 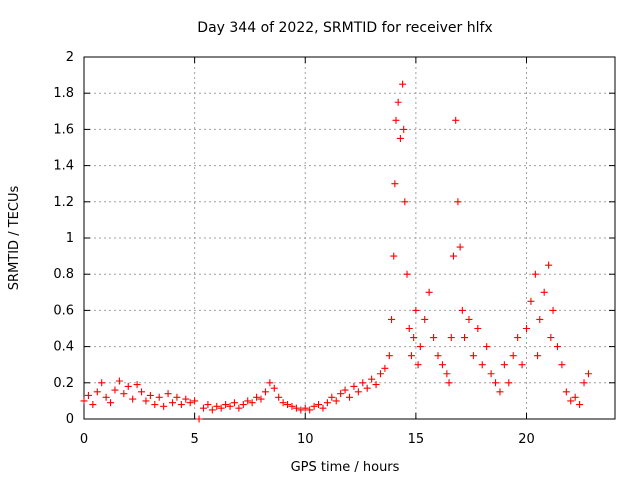 What do you see at coordinates (70, 238) in the screenshot?
I see `y-tick-label: 1` at bounding box center [70, 238].